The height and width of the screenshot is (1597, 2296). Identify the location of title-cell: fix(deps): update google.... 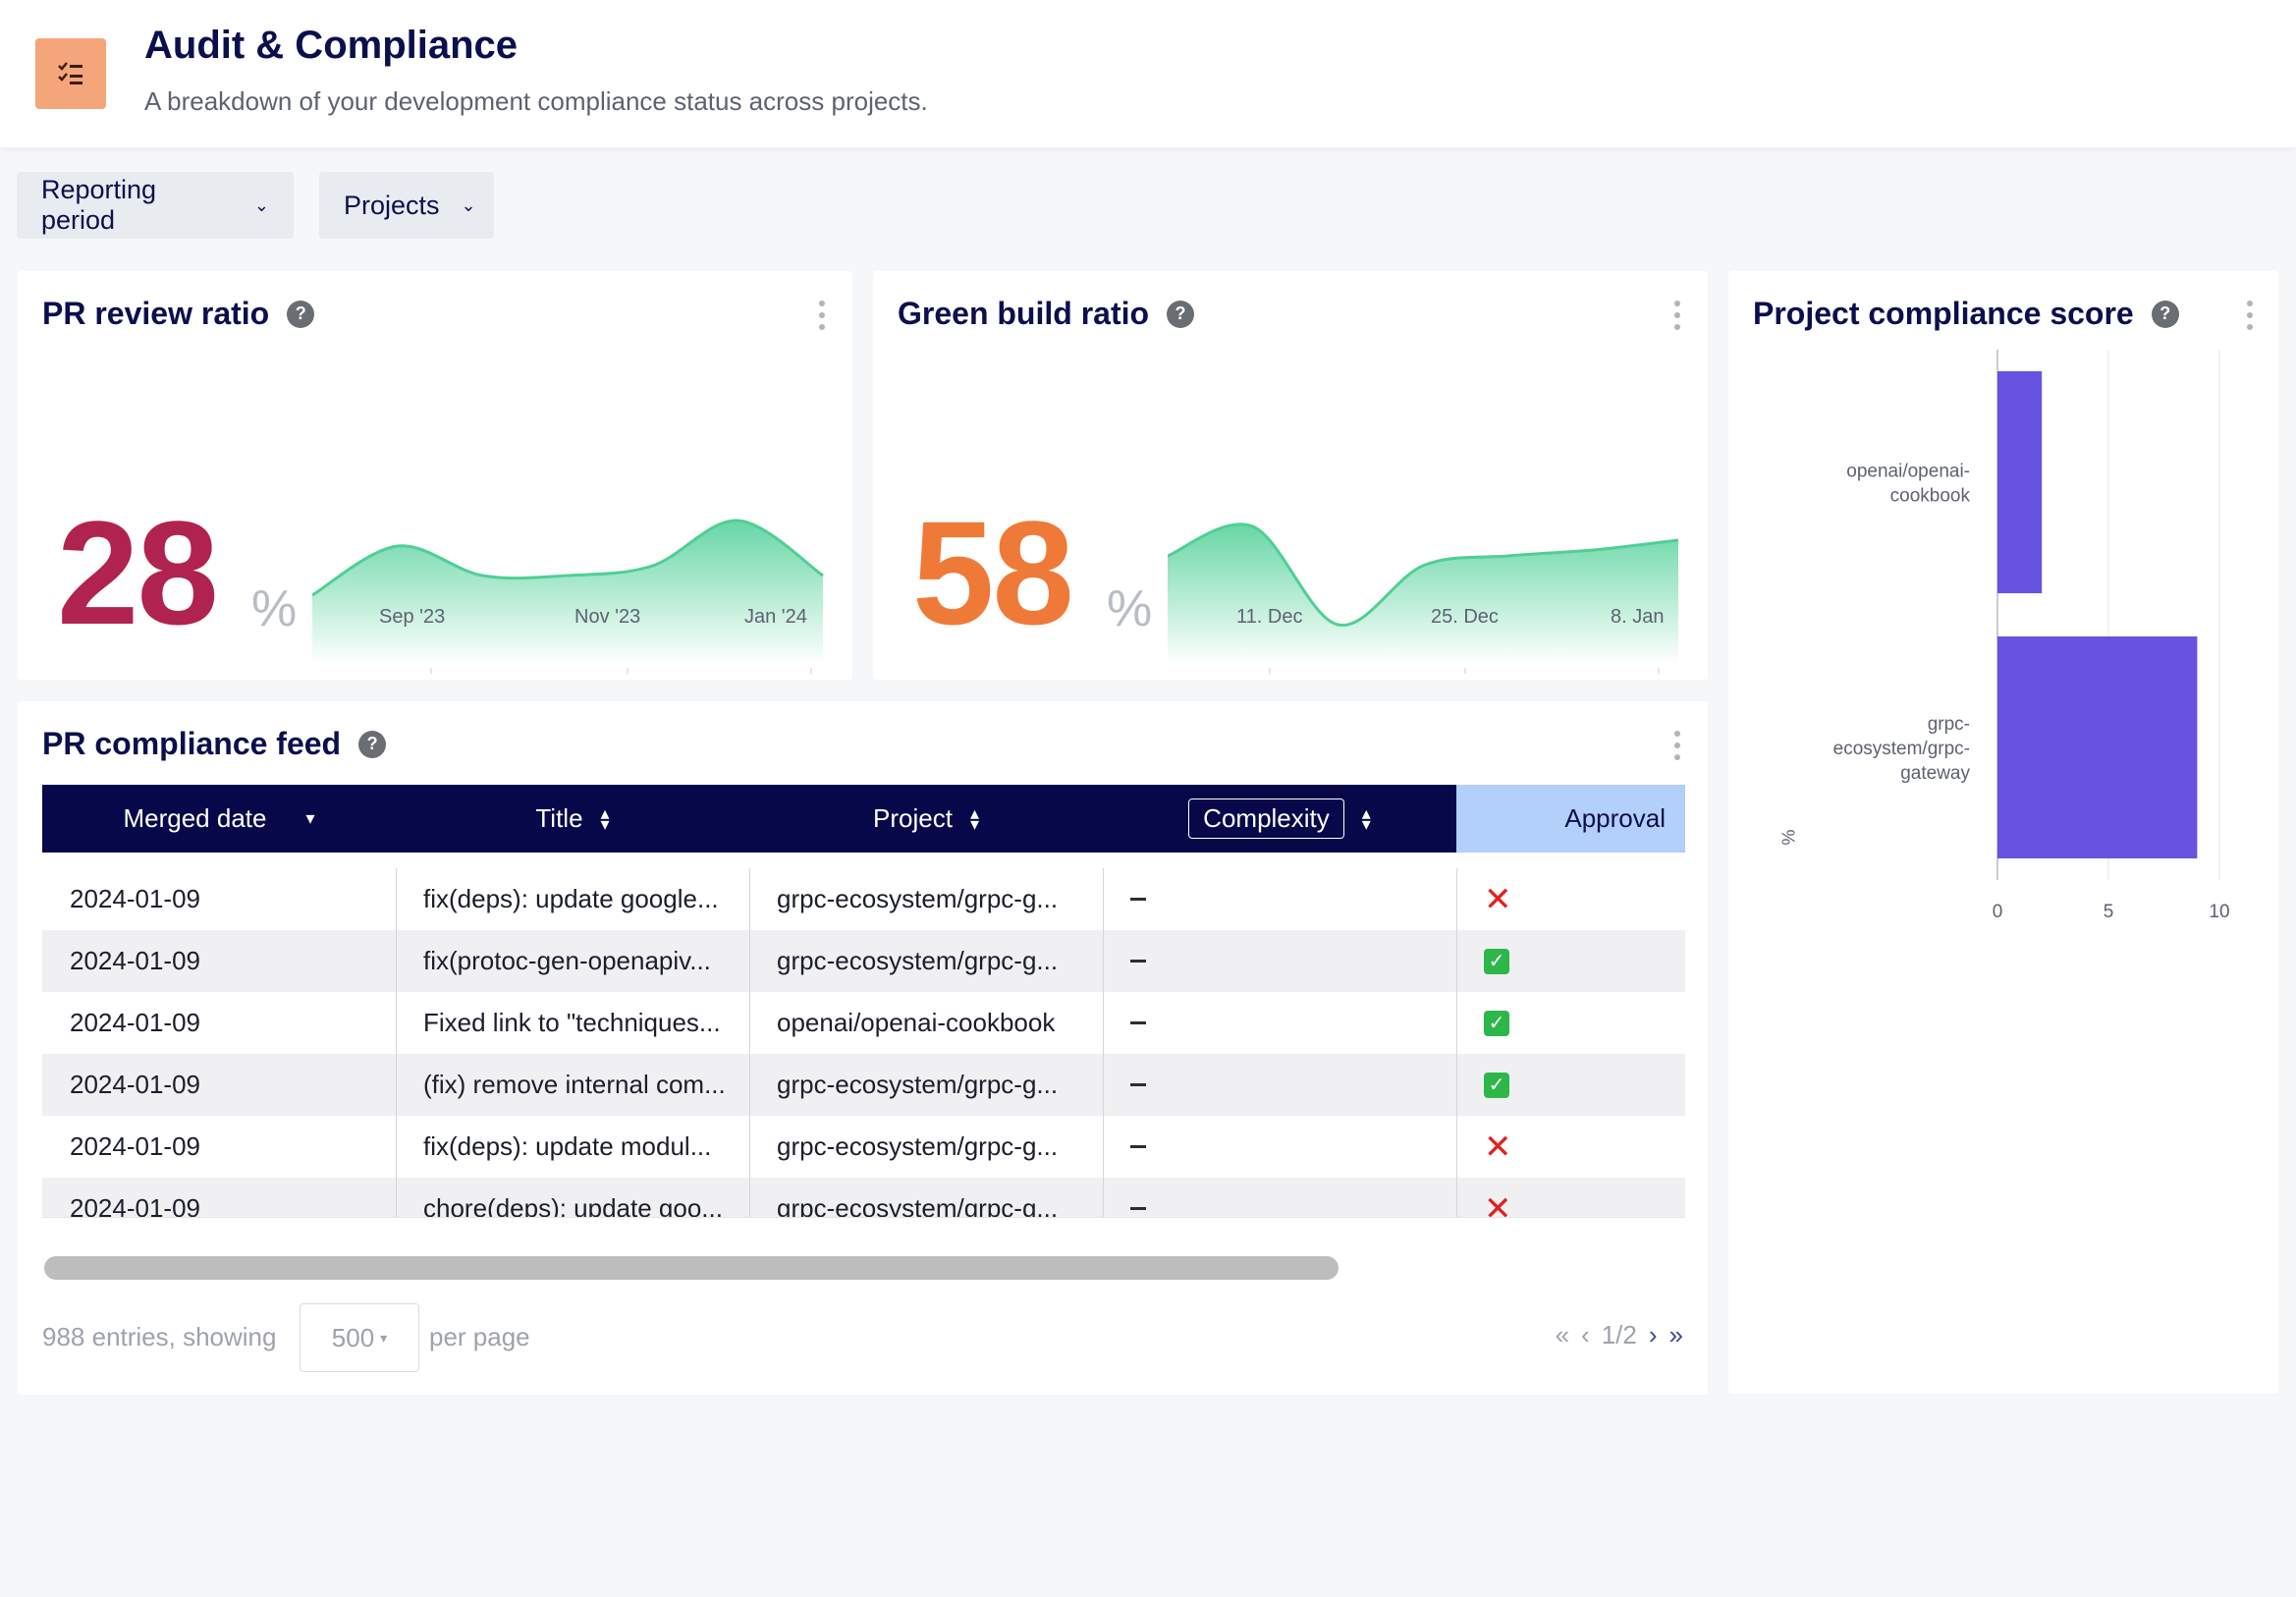
(571, 899).